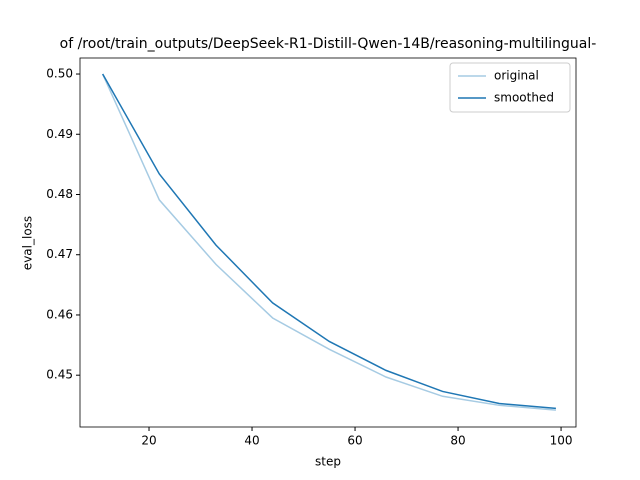  I want to click on y-tick-label: 0.47, so click(59, 254).